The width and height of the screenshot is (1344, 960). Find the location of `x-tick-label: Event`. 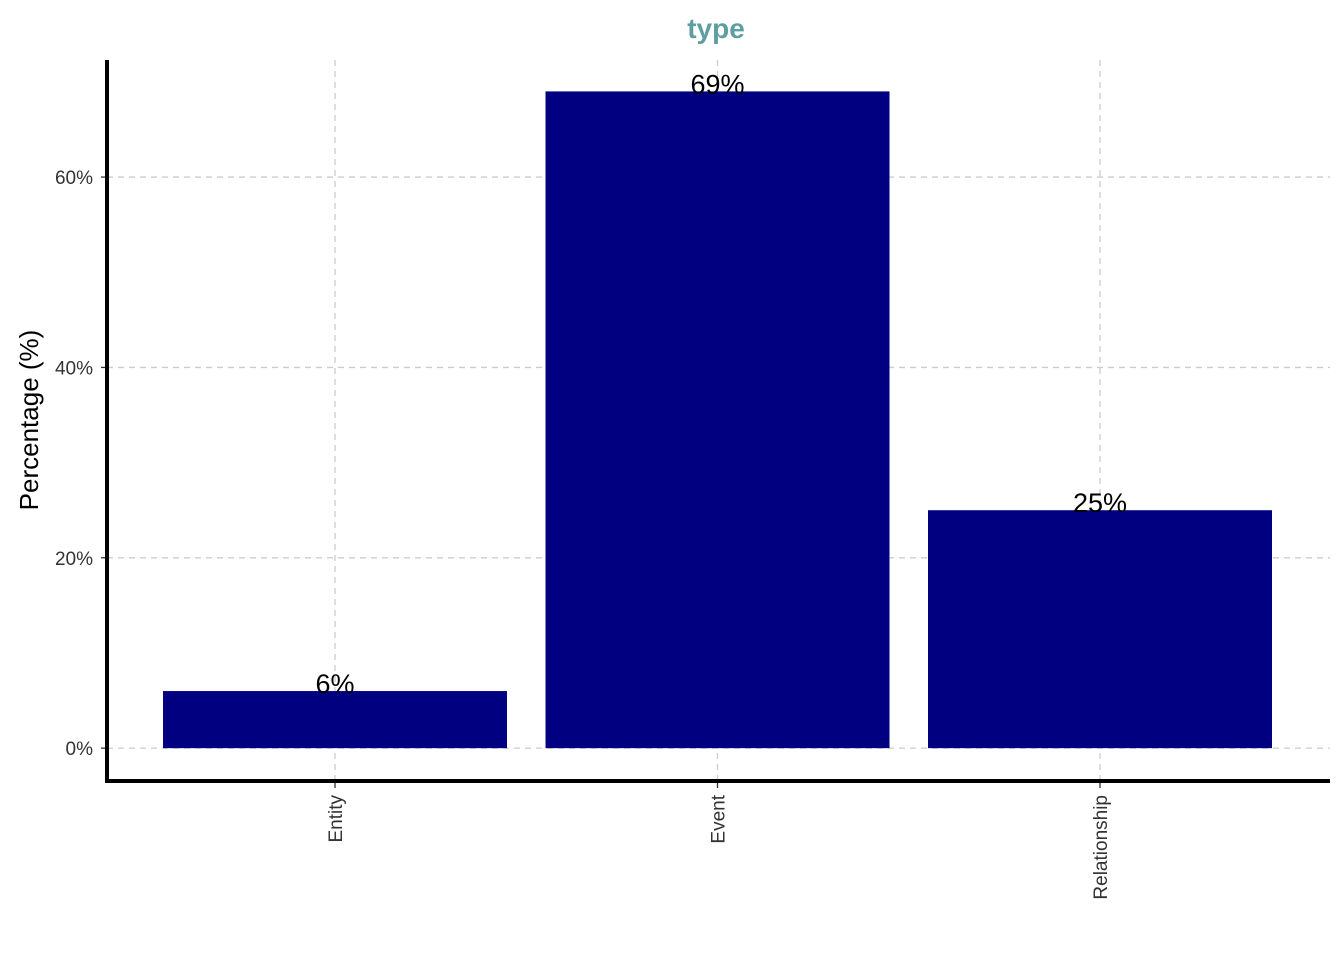

x-tick-label: Event is located at coordinates (719, 818).